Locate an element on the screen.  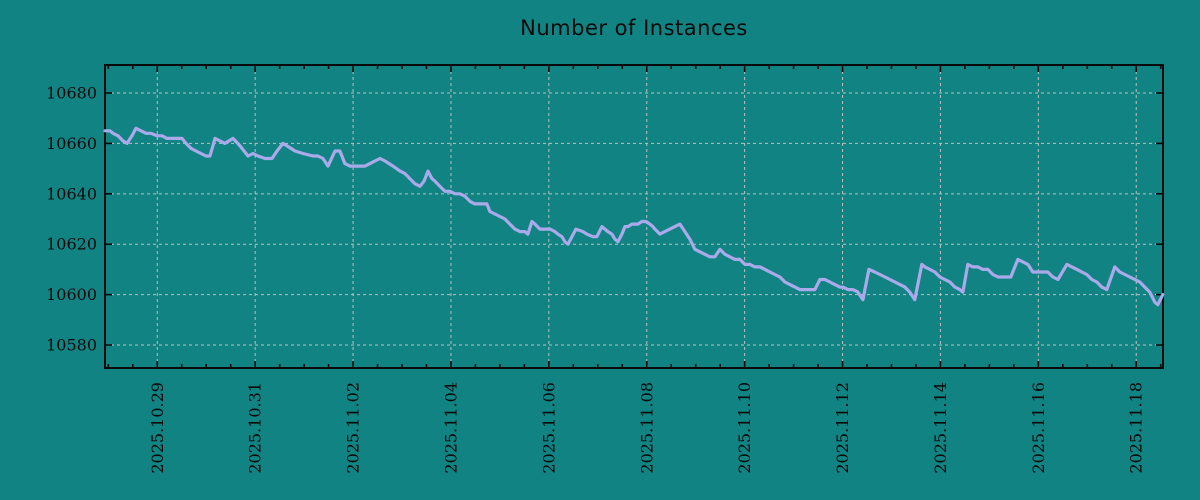
y-tick-labels: 10580 10600 10620 10640 10660 10680 is located at coordinates (71, 218).